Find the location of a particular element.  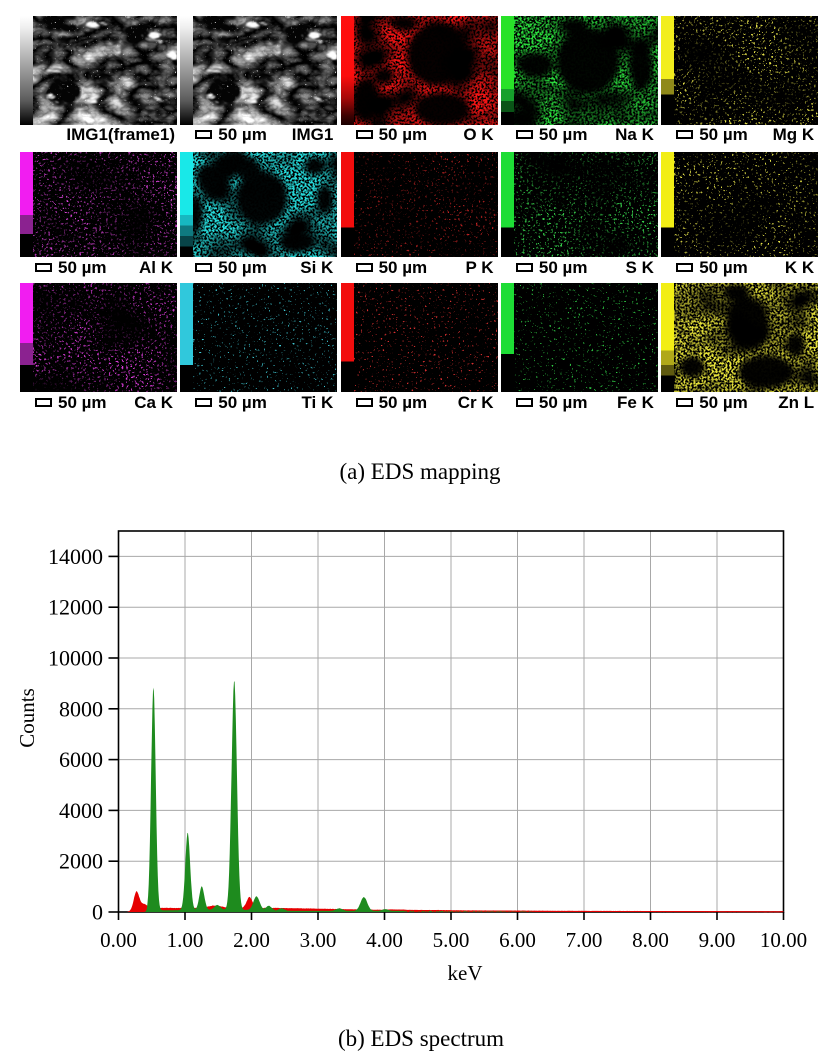

svg-text: 5.00 is located at coordinates (451, 940).